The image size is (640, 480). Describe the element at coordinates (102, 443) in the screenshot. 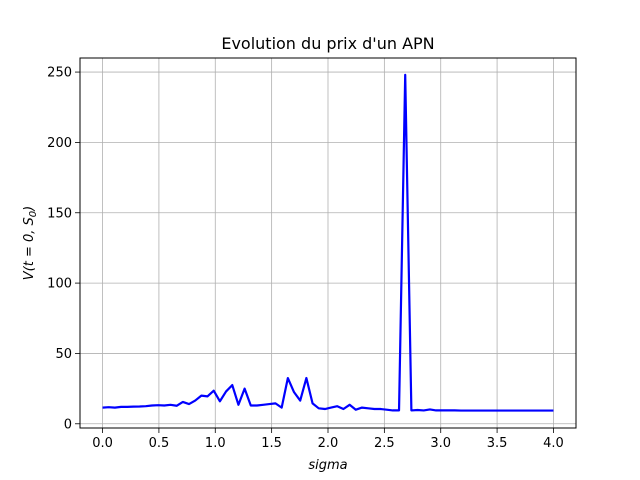

I see `x-tick-label: 0.0` at that location.